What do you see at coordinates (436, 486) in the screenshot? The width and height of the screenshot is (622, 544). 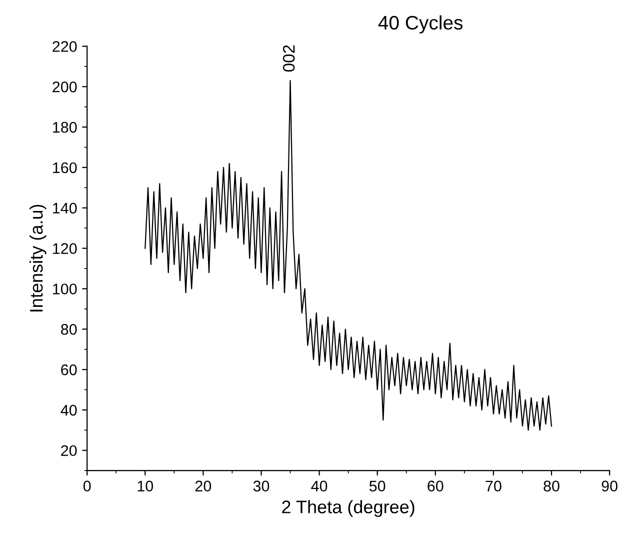 I see `x-tick-label: 60` at bounding box center [436, 486].